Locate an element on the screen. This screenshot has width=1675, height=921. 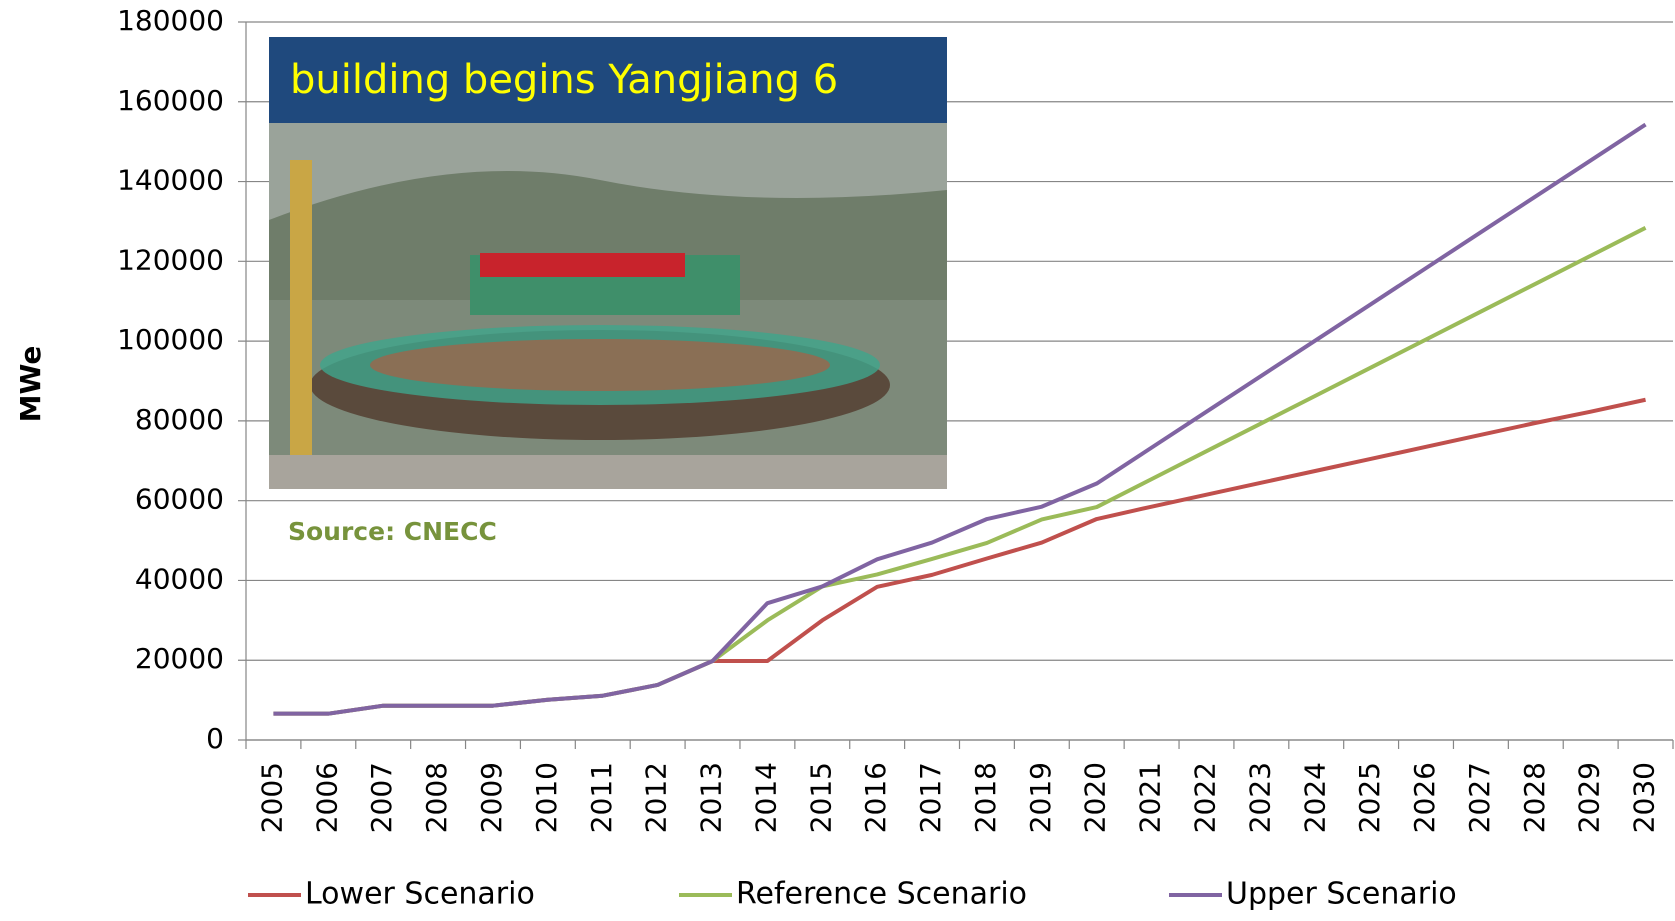
y-tick-label: 100000 is located at coordinates (170, 339).